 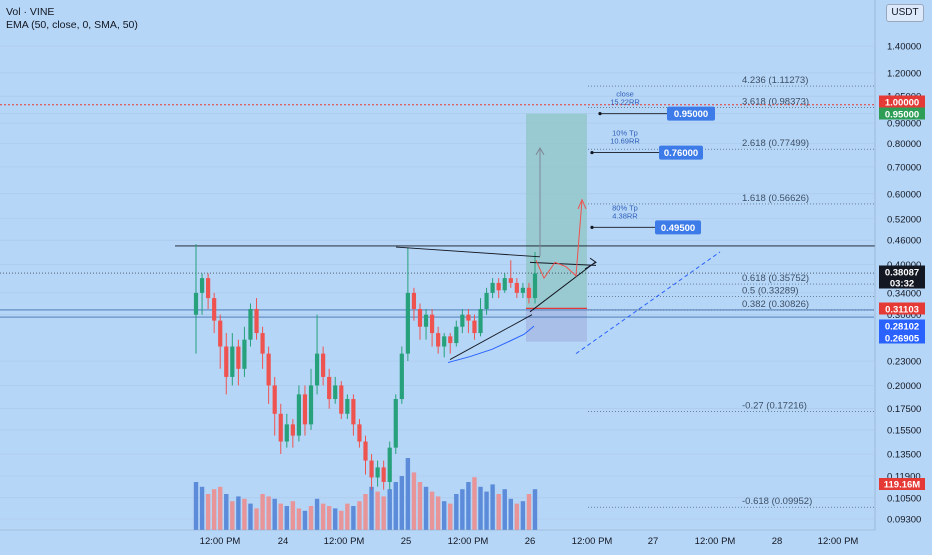 What do you see at coordinates (72, 25) in the screenshot?
I see `indicator-legend: EMA (50, close, 0, SMA, 50)` at bounding box center [72, 25].